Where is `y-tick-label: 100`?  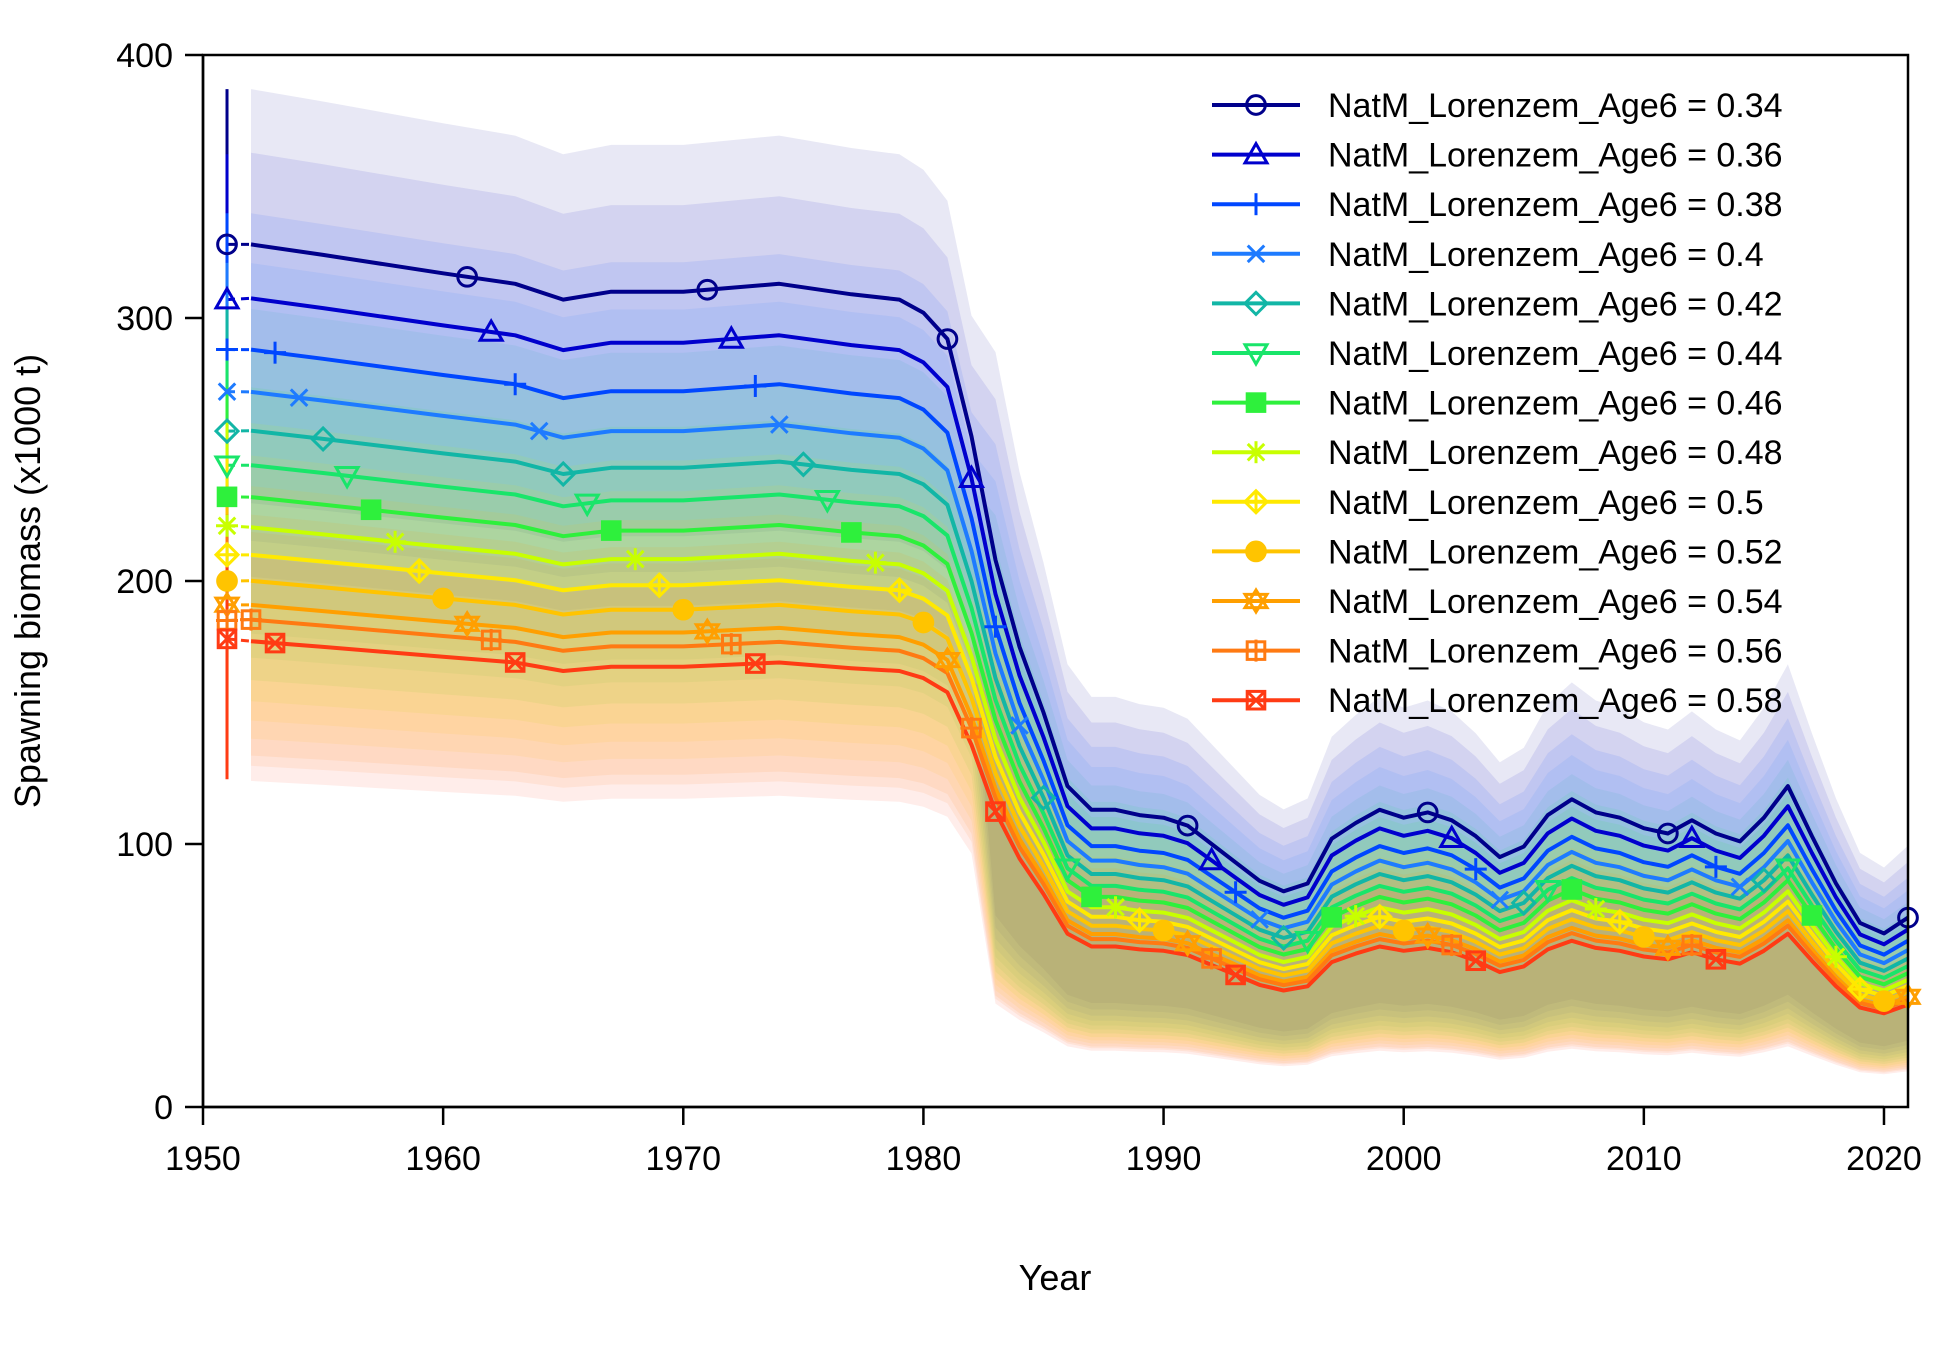 y-tick-label: 100 is located at coordinates (144, 845).